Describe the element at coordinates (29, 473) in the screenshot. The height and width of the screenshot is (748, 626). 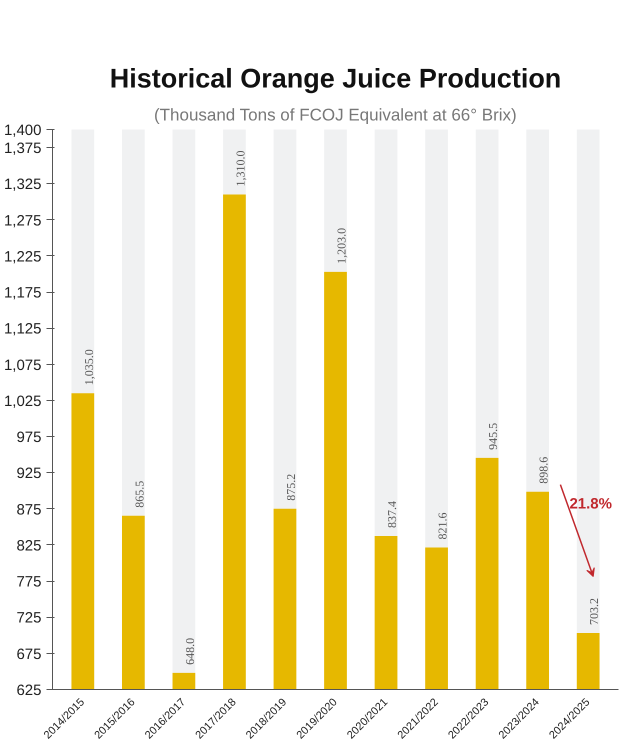
I see `y-tick-label: 925` at that location.